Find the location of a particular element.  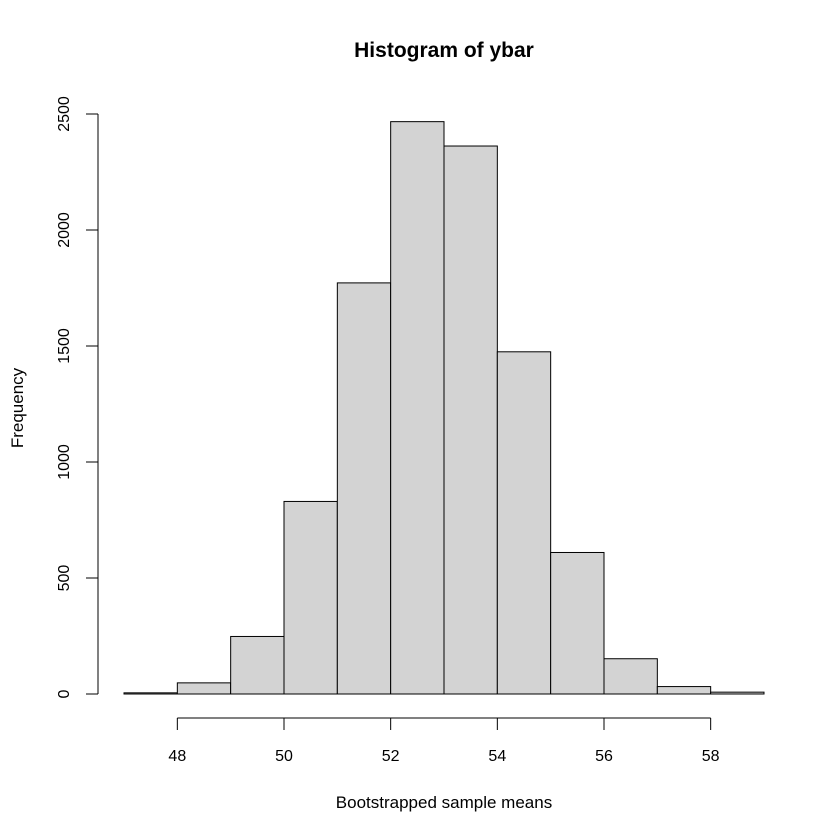

y-tick-label: 2000 is located at coordinates (64, 230).